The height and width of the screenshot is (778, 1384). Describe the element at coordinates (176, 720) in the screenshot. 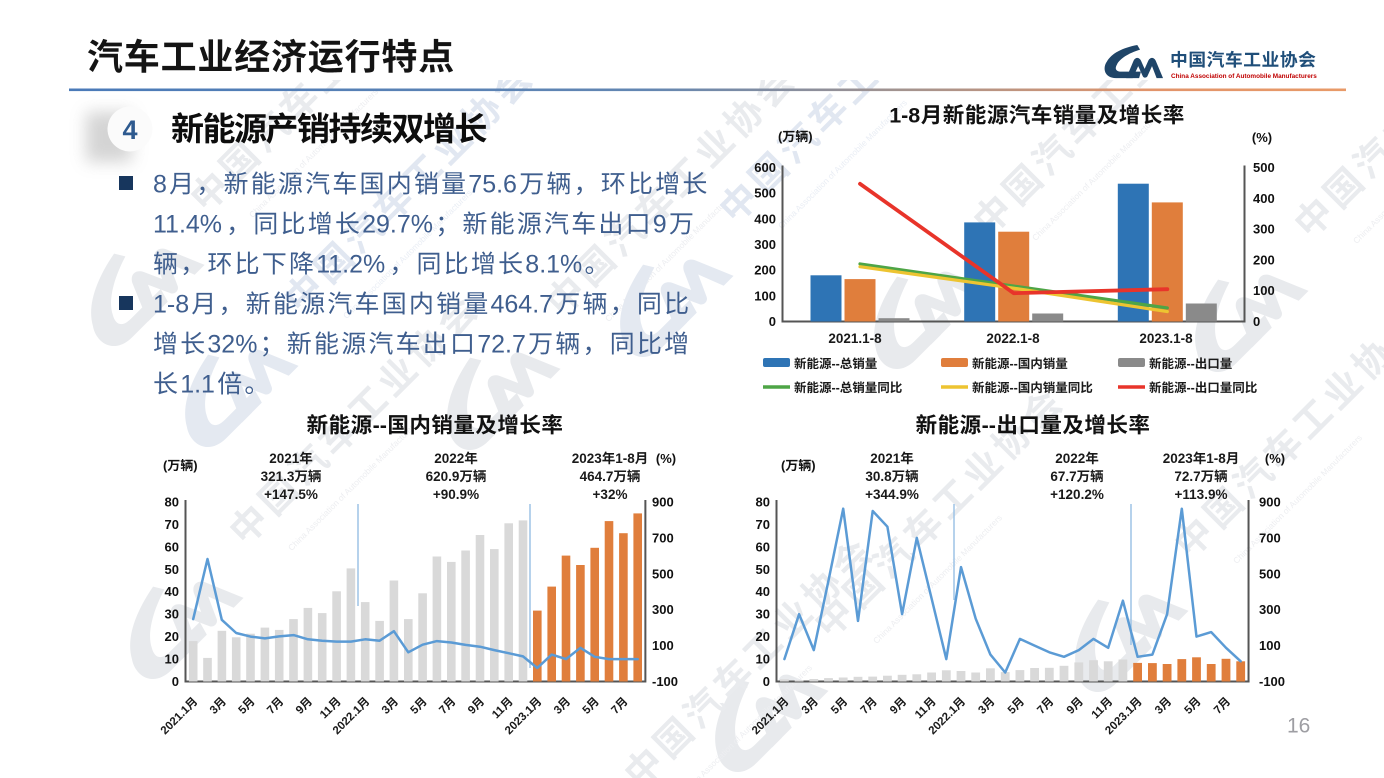

I see `svg-text: 2021.1` at that location.